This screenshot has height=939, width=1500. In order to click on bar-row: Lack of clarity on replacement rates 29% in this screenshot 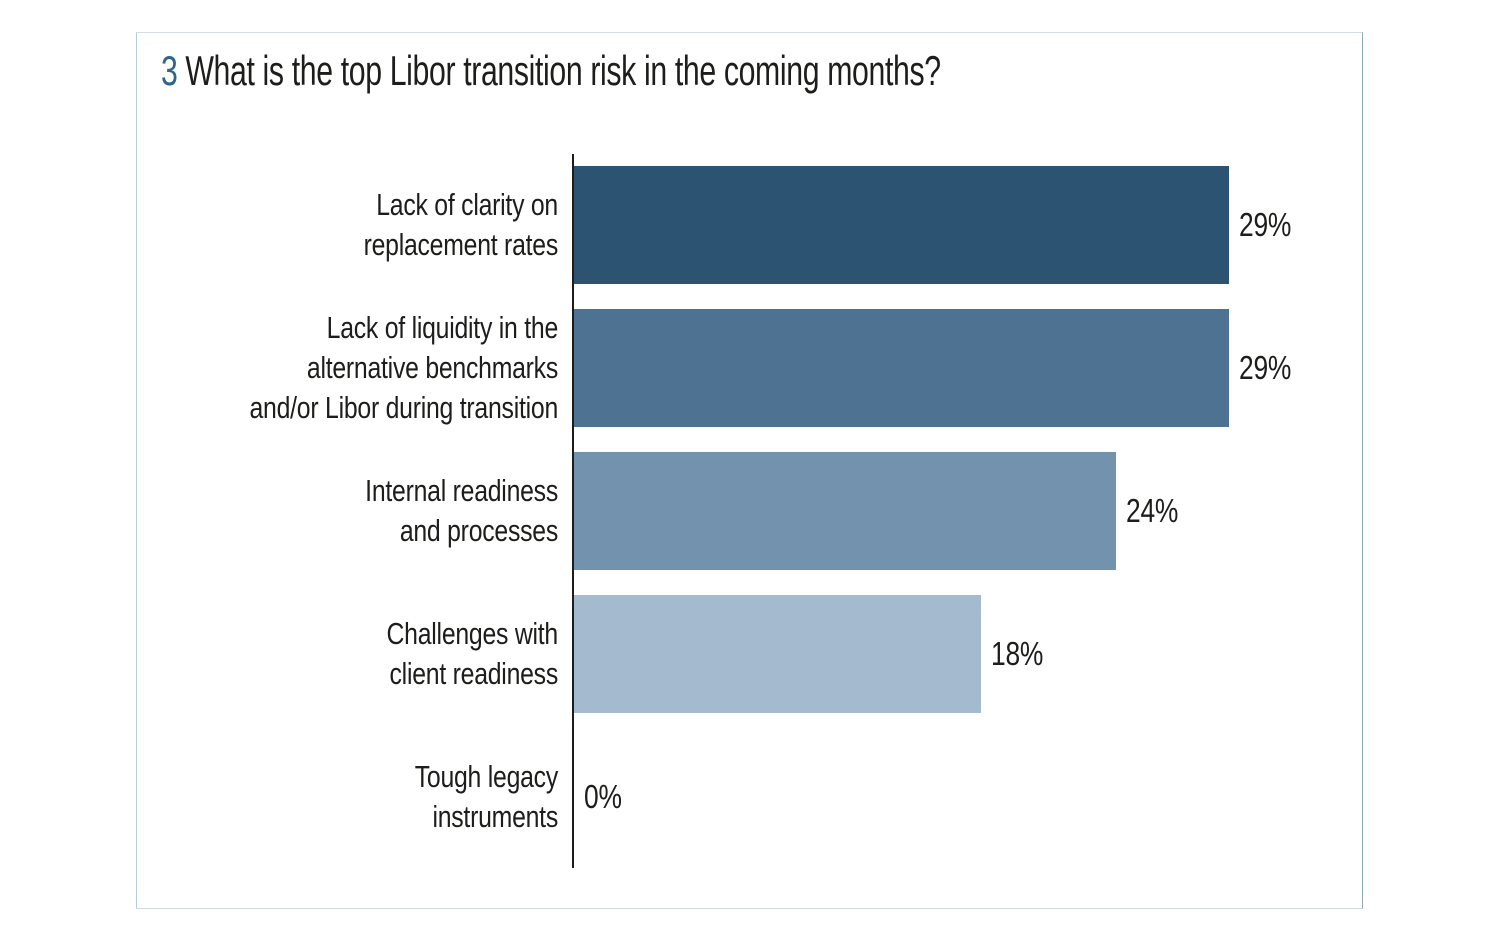, I will do `click(749, 225)`.